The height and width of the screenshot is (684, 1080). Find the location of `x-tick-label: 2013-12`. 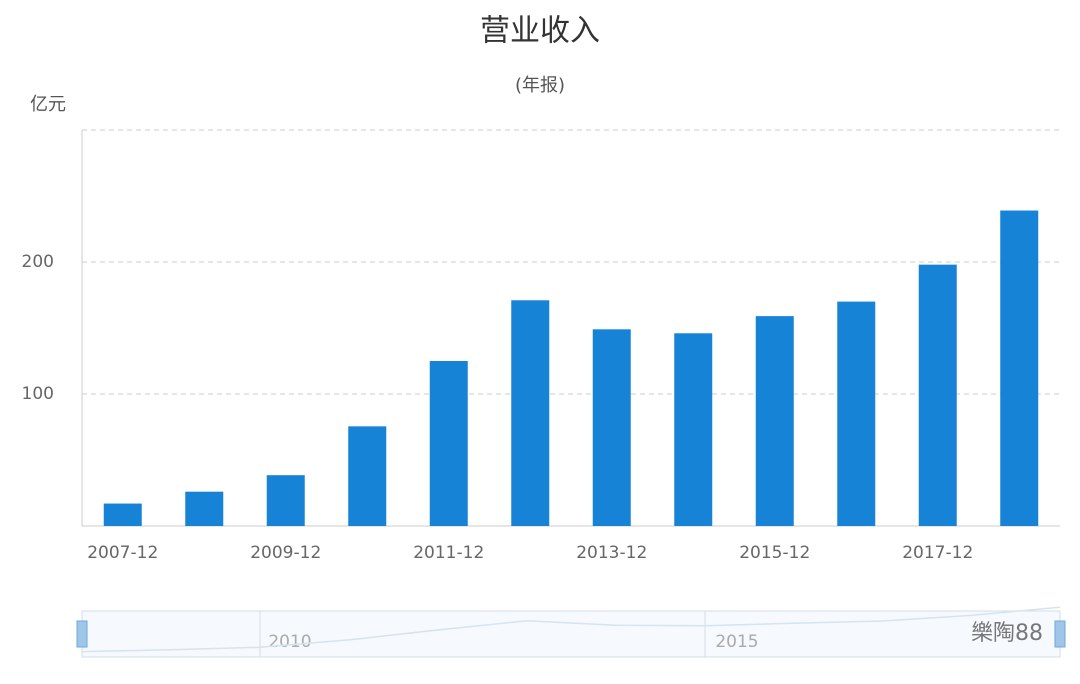

x-tick-label: 2013-12 is located at coordinates (611, 553).